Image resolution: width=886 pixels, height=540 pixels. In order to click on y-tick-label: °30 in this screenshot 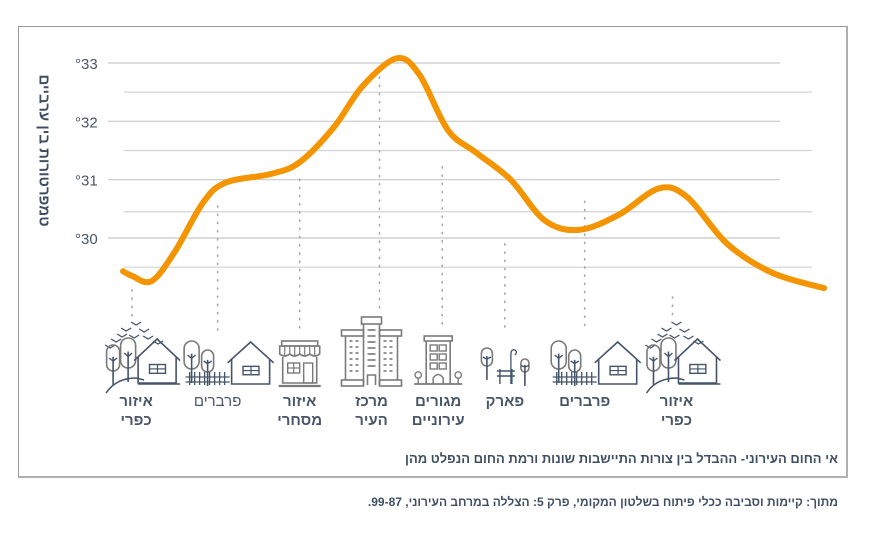, I will do `click(86, 239)`.